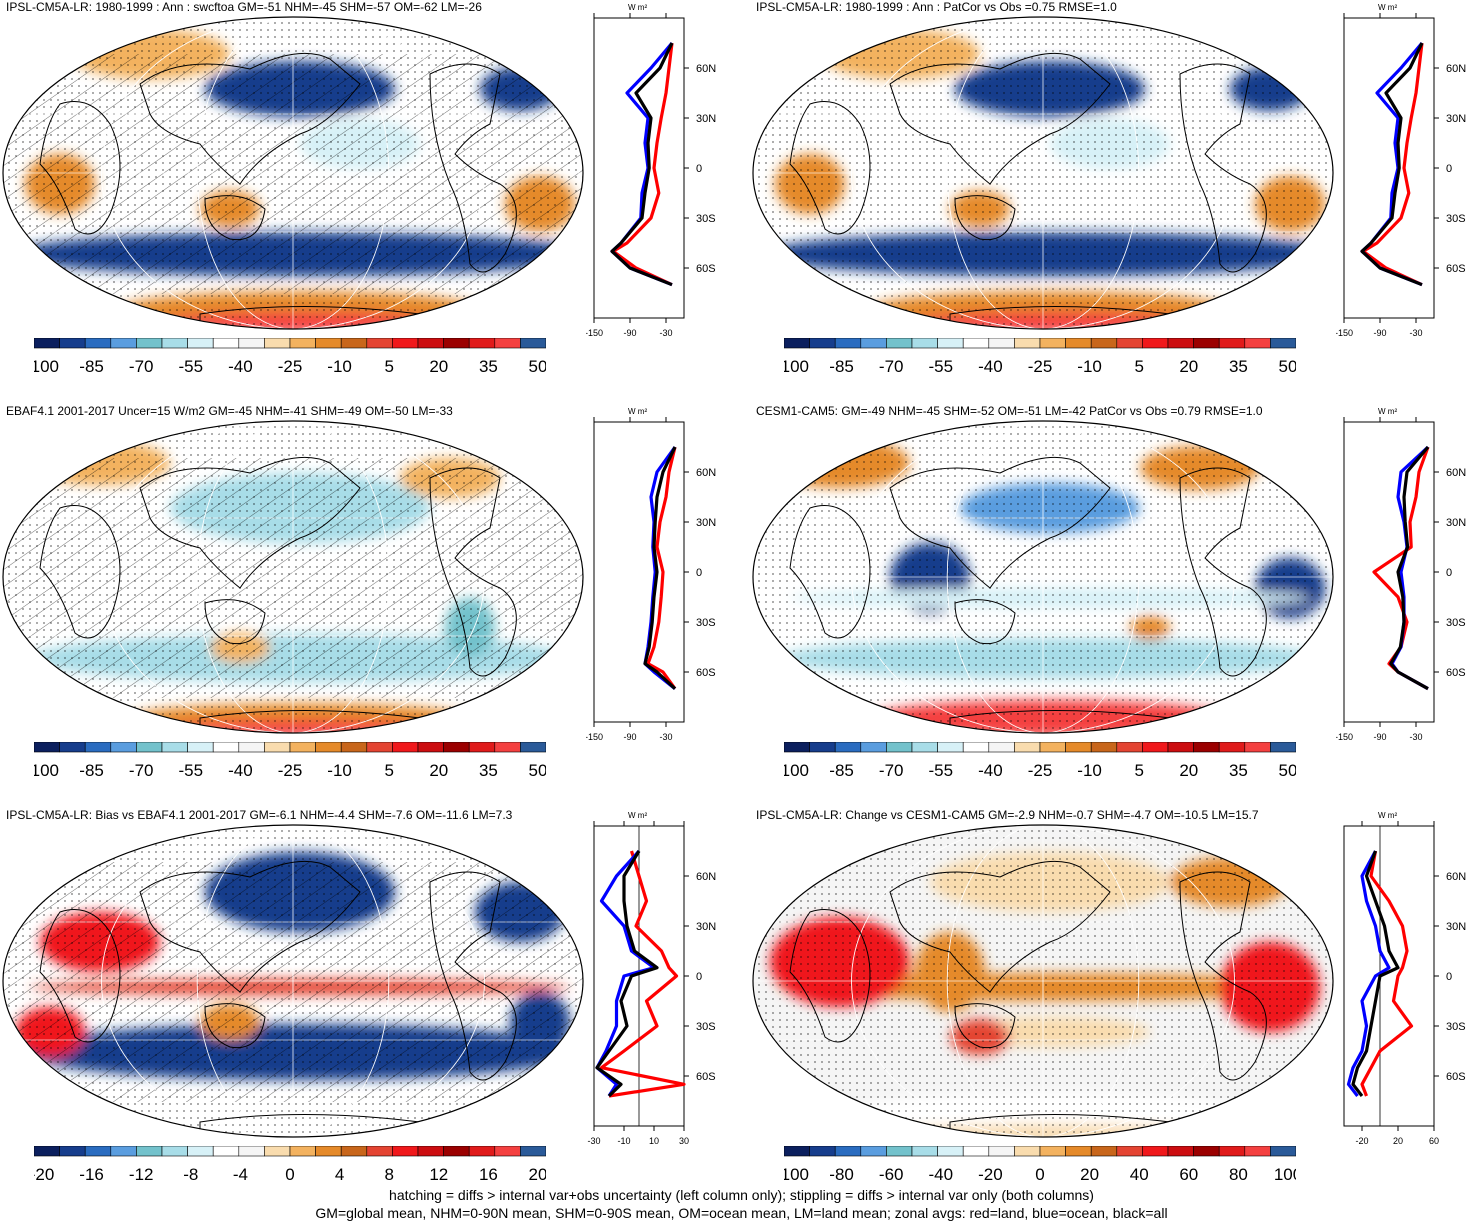  What do you see at coordinates (1361, 1141) in the screenshot?
I see `zonal-x-tick-label: -20` at bounding box center [1361, 1141].